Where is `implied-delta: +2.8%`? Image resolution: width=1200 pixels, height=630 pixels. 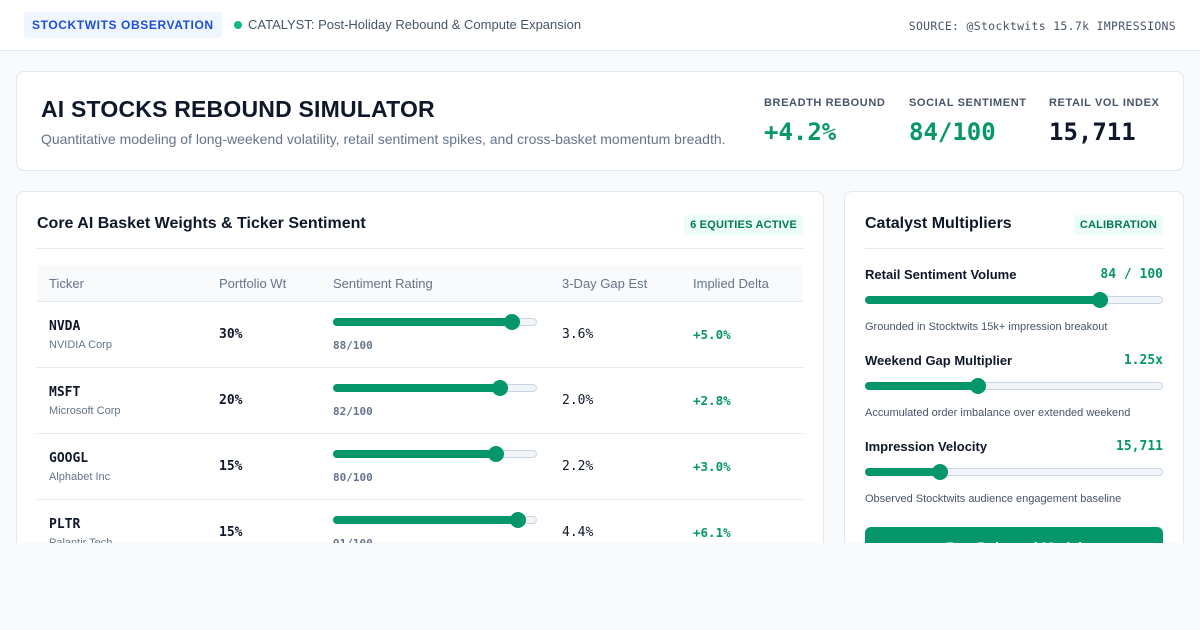 implied-delta: +2.8% is located at coordinates (712, 400).